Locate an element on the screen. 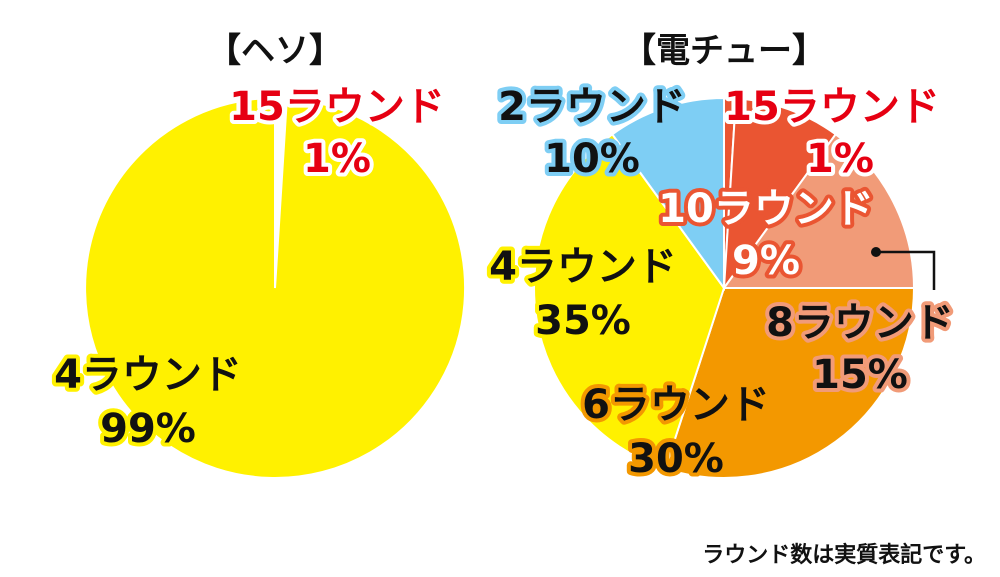 Image resolution: width=1000 pixels, height=577 pixels. denchu-slice-label: 10ラウンド 9% is located at coordinates (766, 235).